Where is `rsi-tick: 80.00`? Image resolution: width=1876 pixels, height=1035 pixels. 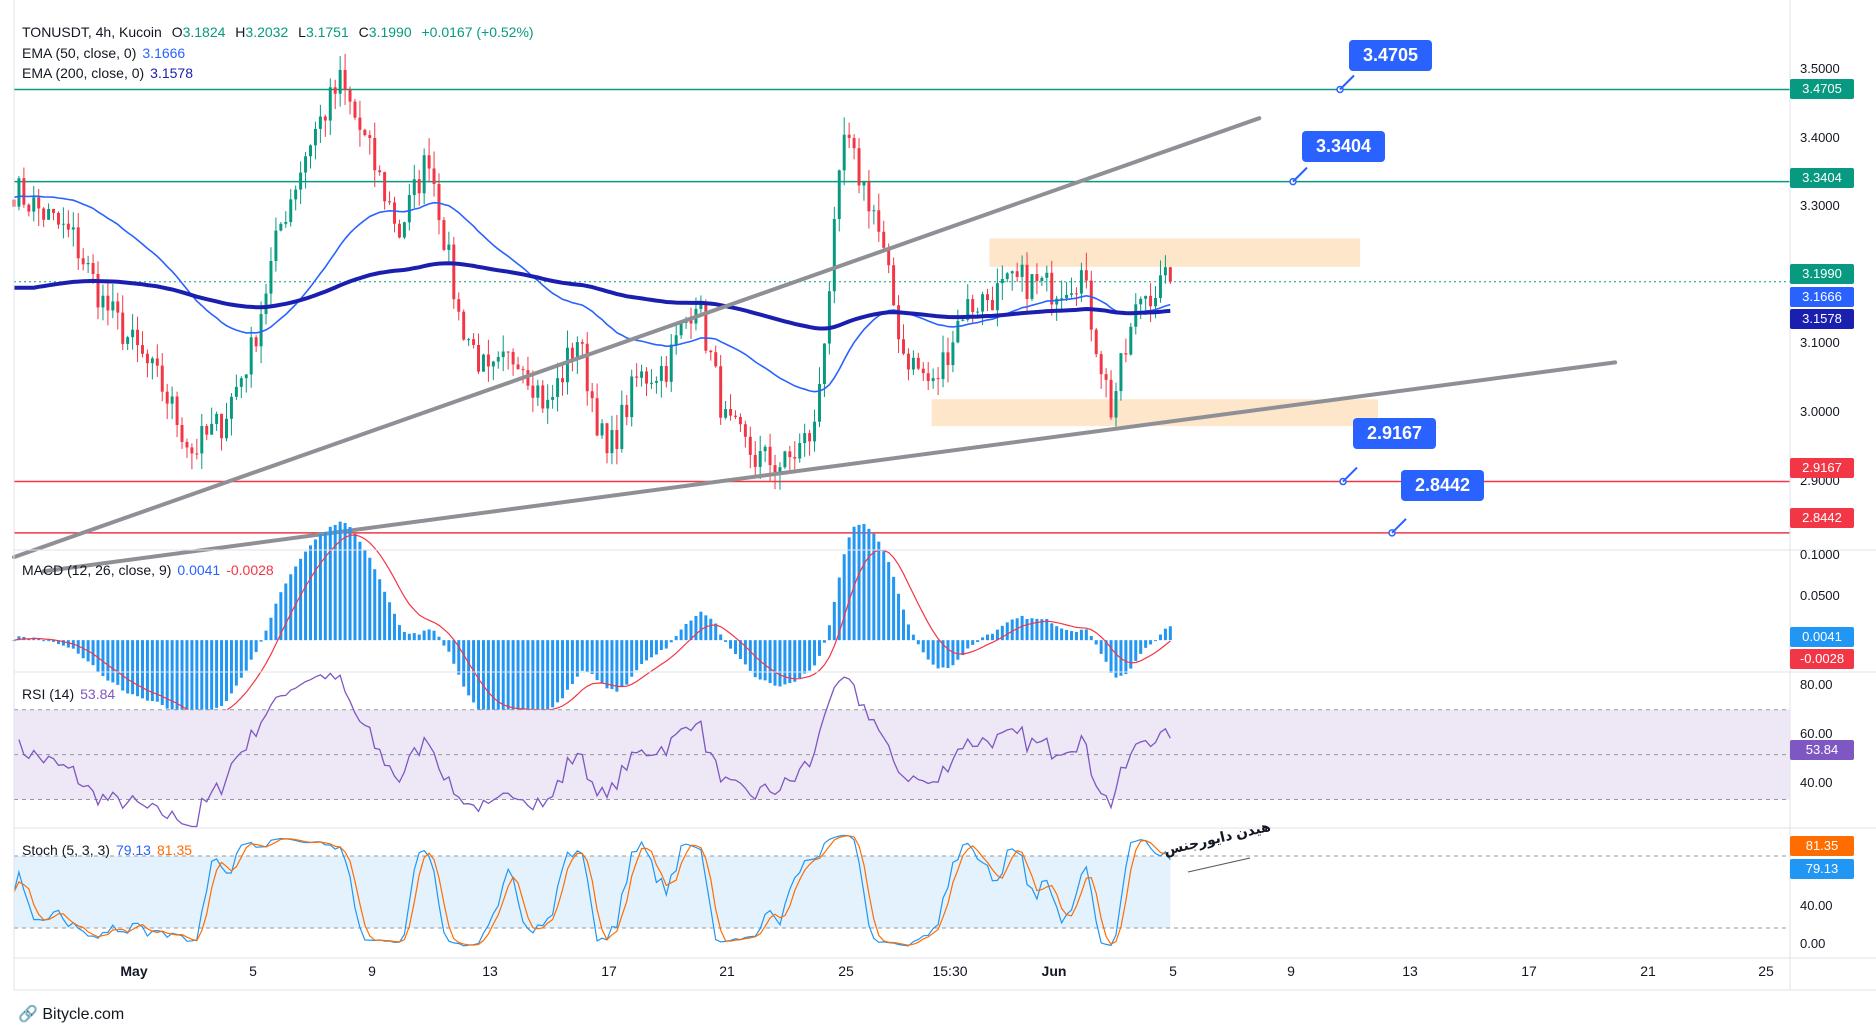
rsi-tick: 80.00 is located at coordinates (1816, 684).